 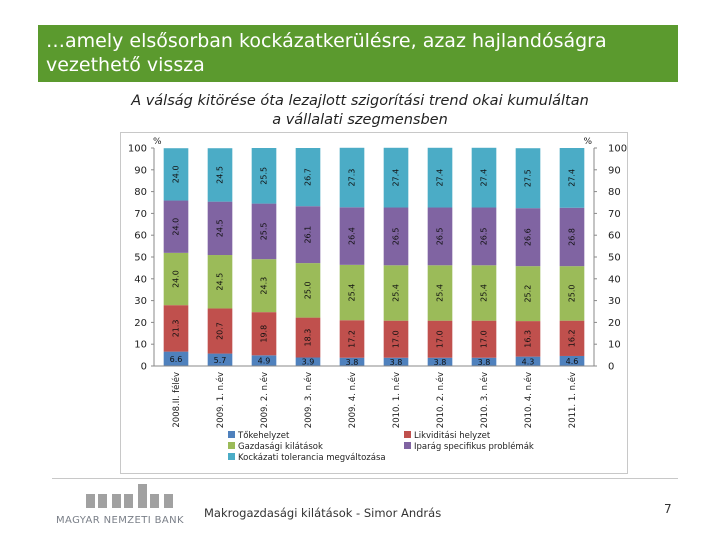 What do you see at coordinates (140, 214) in the screenshot?
I see `y-tick-label-left: 70` at bounding box center [140, 214].